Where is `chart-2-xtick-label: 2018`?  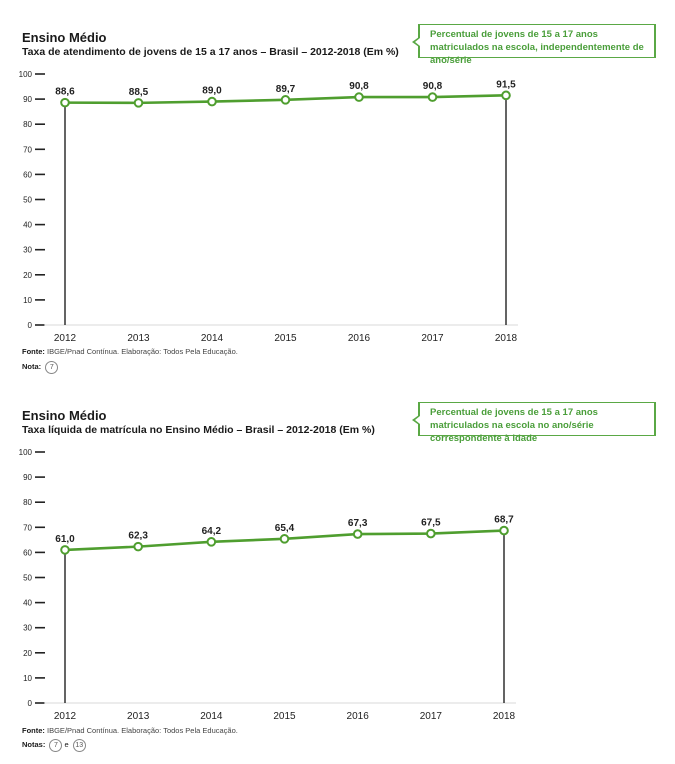
chart-2-xtick-label: 2018 is located at coordinates (504, 716).